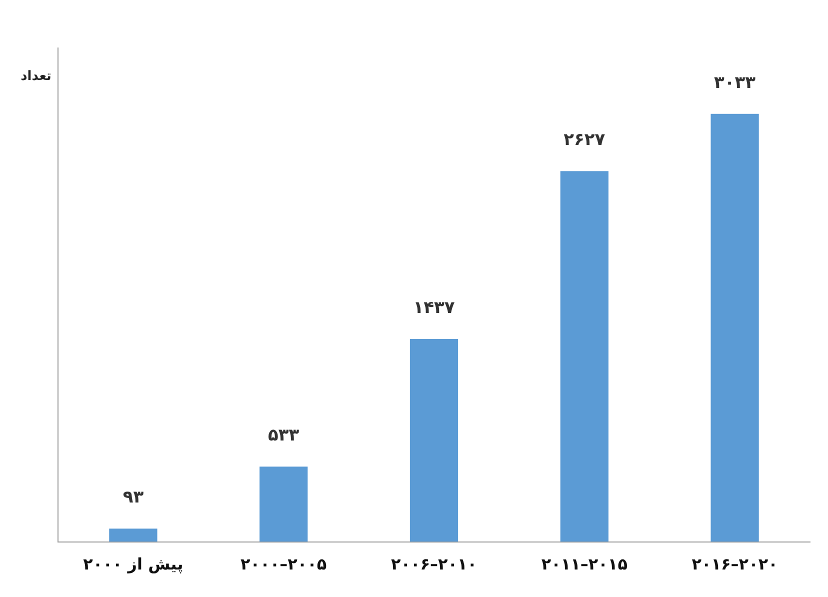 This screenshot has height=597, width=828. What do you see at coordinates (585, 140) in the screenshot?
I see `data-label: ۲۶۲۷` at bounding box center [585, 140].